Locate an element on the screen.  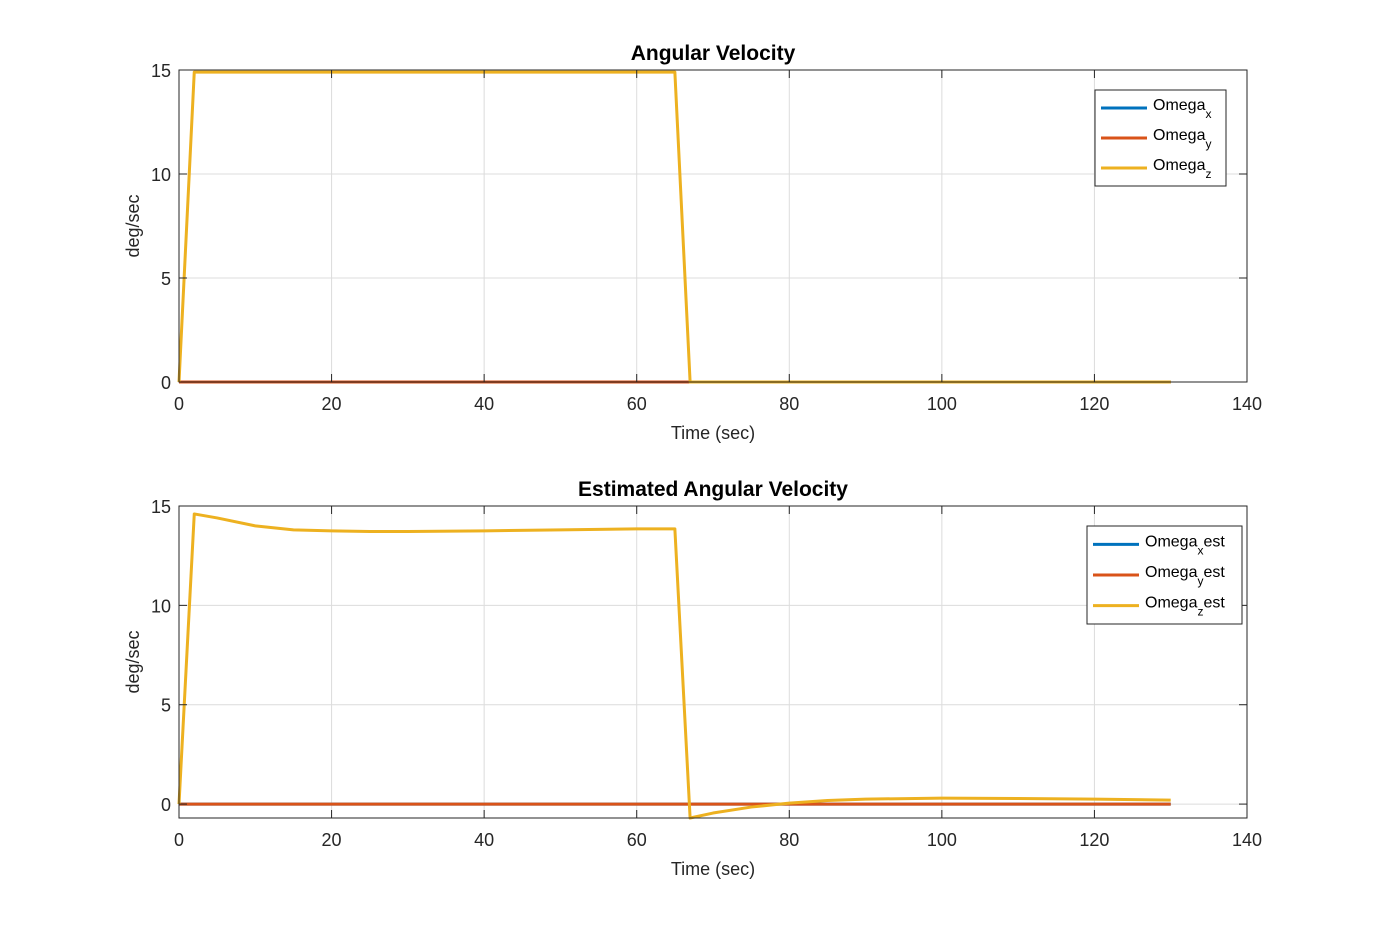
chart-title: Angular Velocity is located at coordinates (713, 53).